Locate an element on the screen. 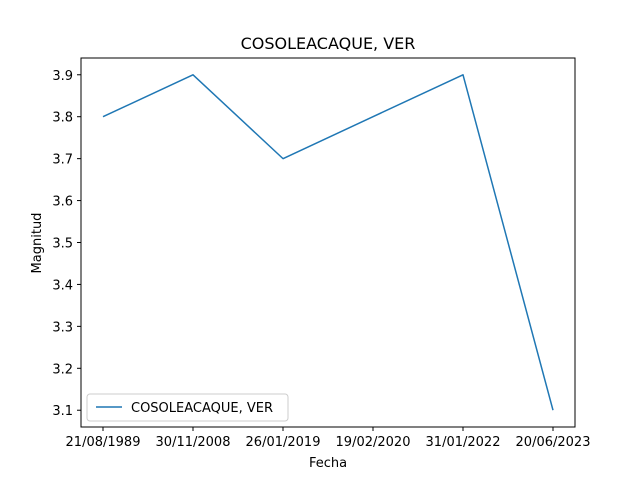 This screenshot has height=480, width=640. legend-label: COSOLEACAQUE, VER is located at coordinates (202, 408).